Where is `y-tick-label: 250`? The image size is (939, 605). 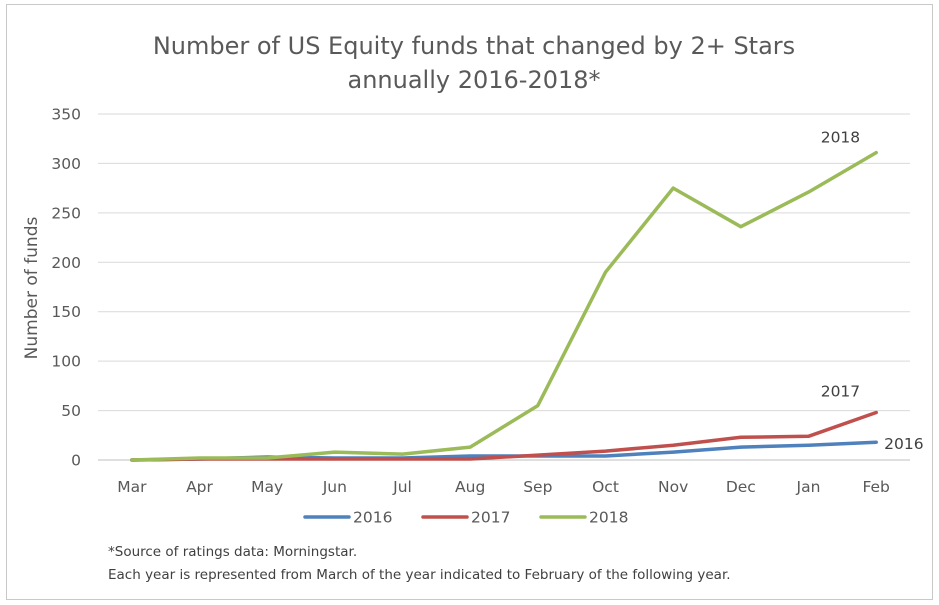
y-tick-label: 250 is located at coordinates (66, 213).